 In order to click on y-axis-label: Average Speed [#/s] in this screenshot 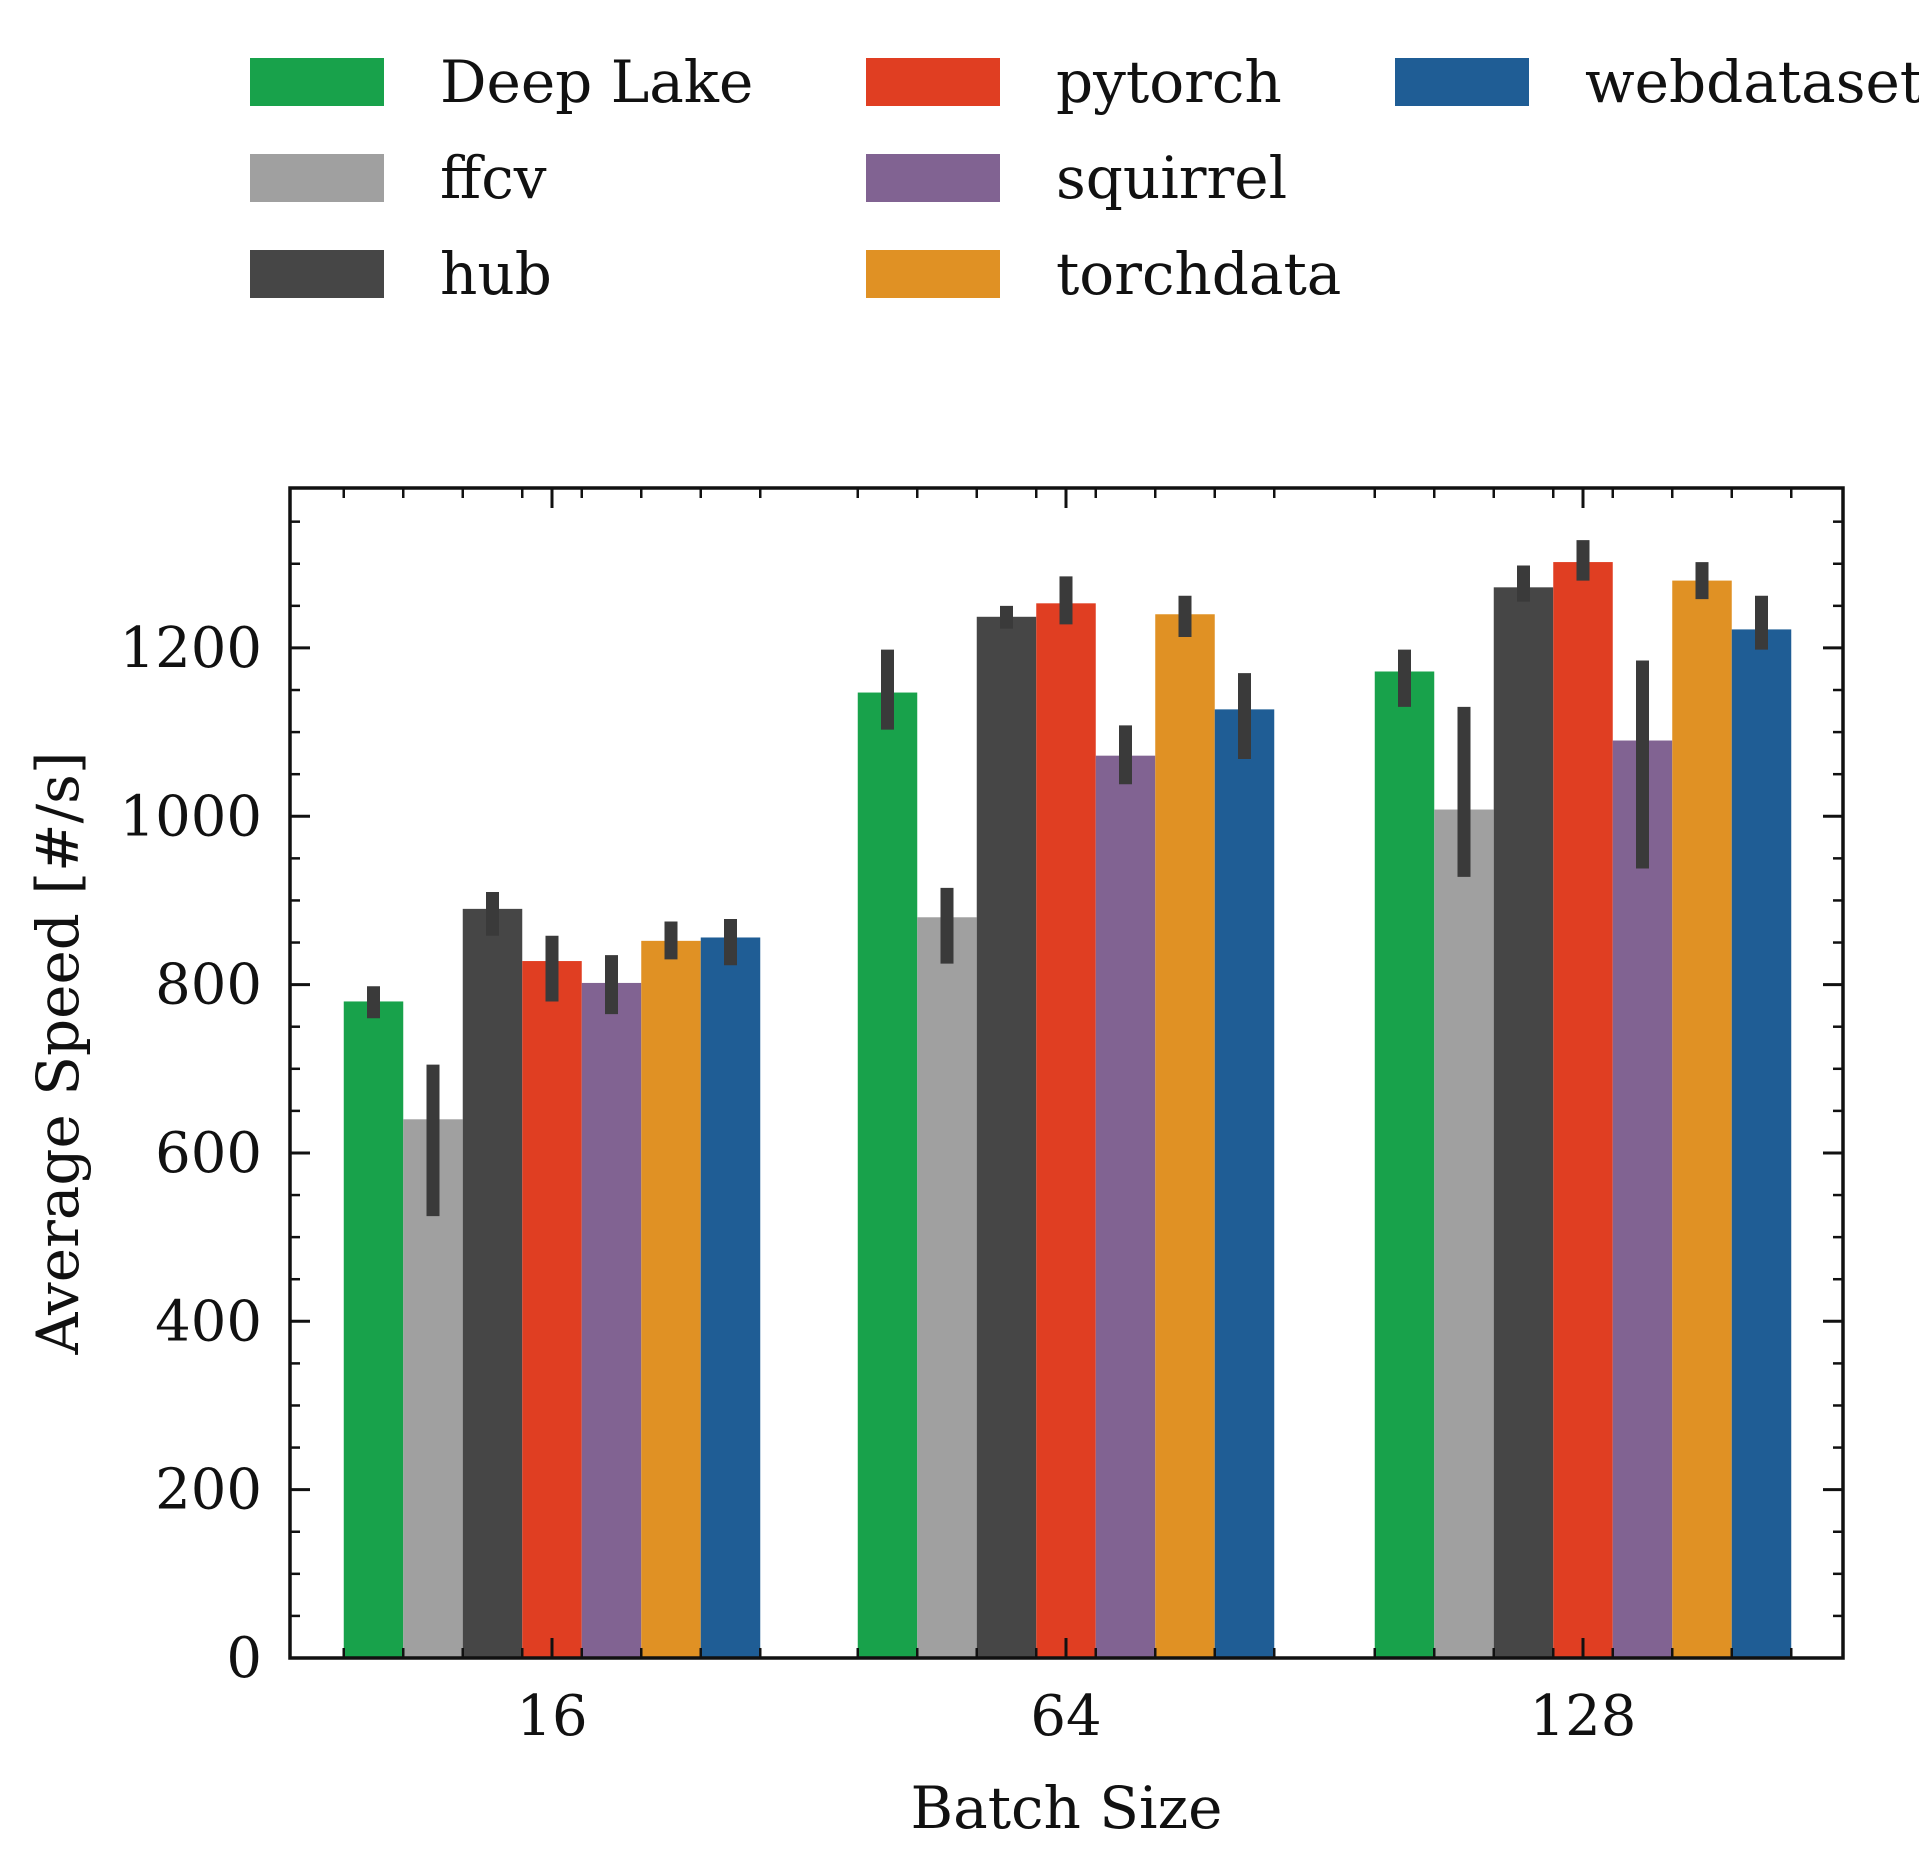, I will do `click(58, 1053)`.